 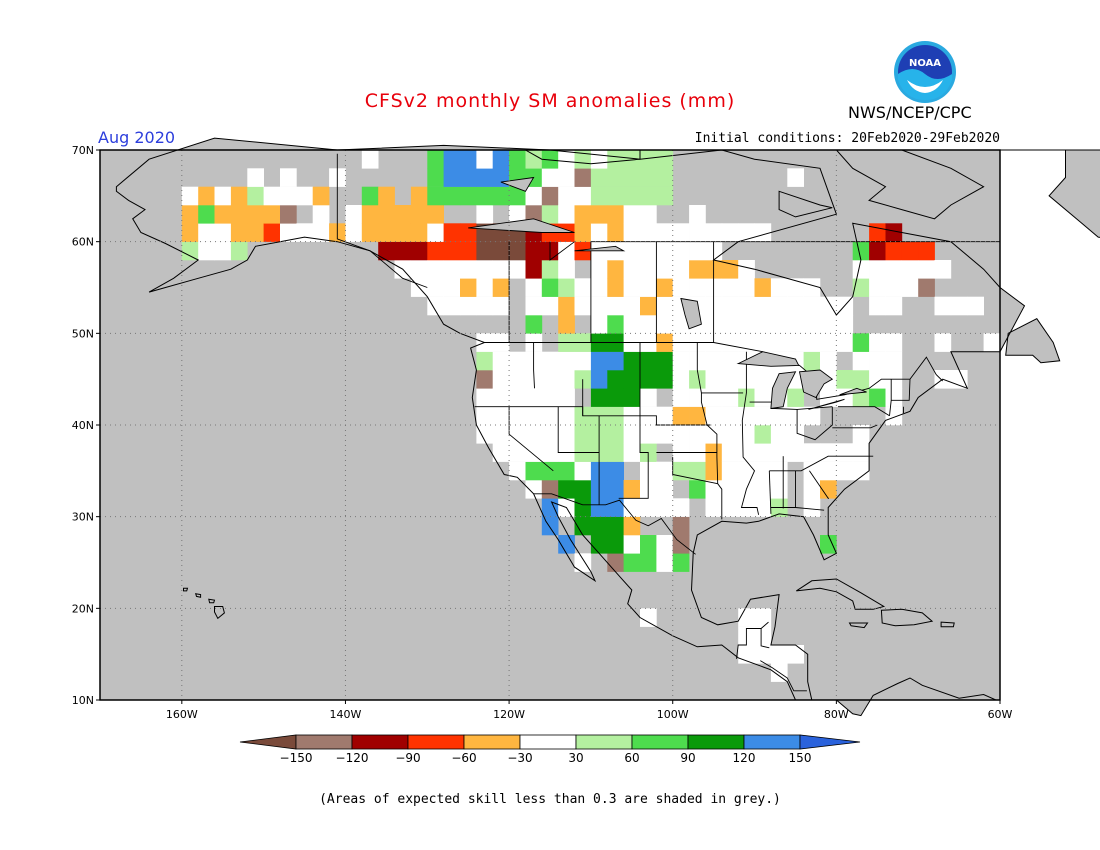 What do you see at coordinates (687, 758) in the screenshot?
I see `colorbar-label: 90` at bounding box center [687, 758].